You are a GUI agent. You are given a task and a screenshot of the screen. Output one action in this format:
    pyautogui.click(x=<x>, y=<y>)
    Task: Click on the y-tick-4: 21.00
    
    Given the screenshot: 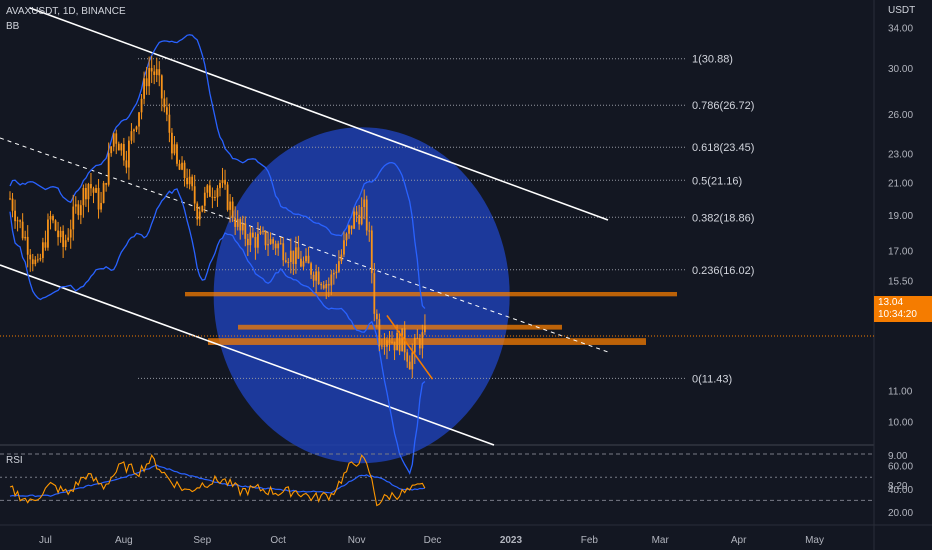 What is the action you would take?
    pyautogui.click(x=900, y=184)
    